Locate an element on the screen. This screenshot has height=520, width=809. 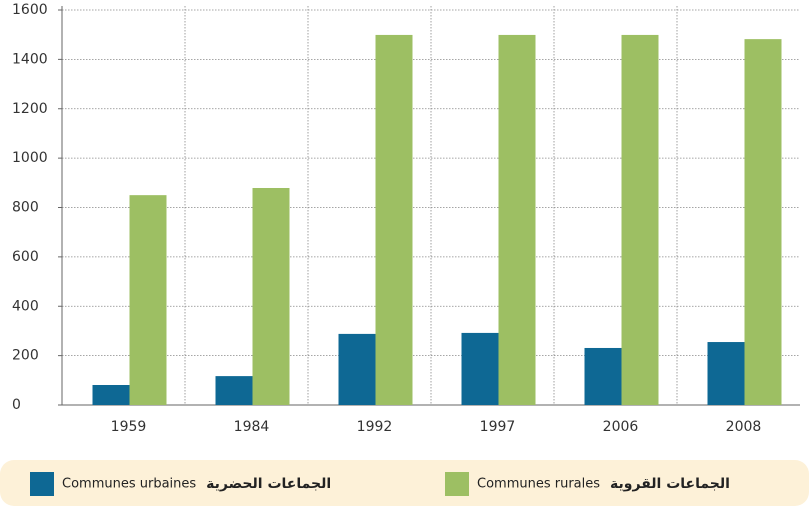
x-tick-label: 1992 is located at coordinates (375, 427).